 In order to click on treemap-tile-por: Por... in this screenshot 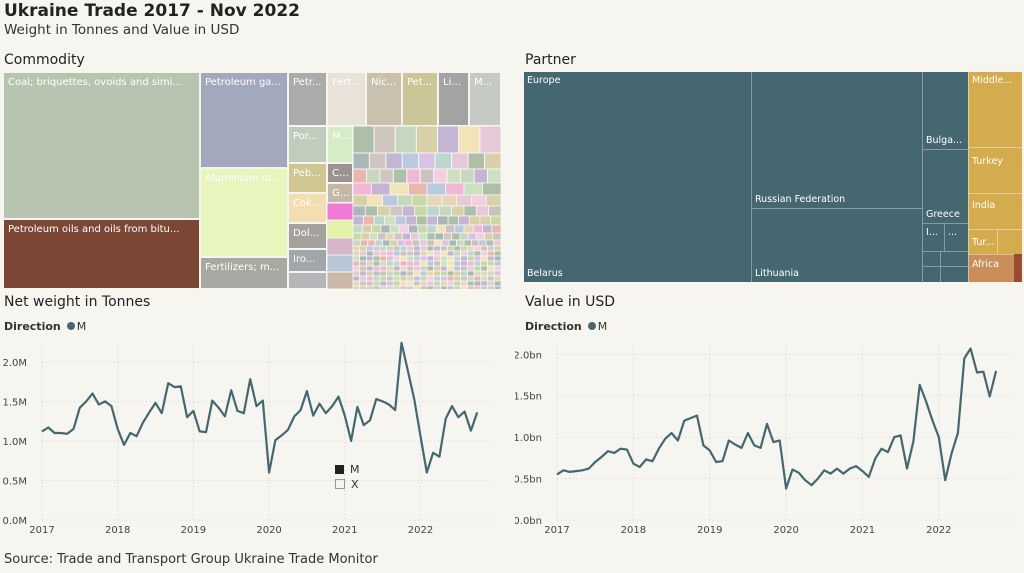, I will do `click(307, 144)`.